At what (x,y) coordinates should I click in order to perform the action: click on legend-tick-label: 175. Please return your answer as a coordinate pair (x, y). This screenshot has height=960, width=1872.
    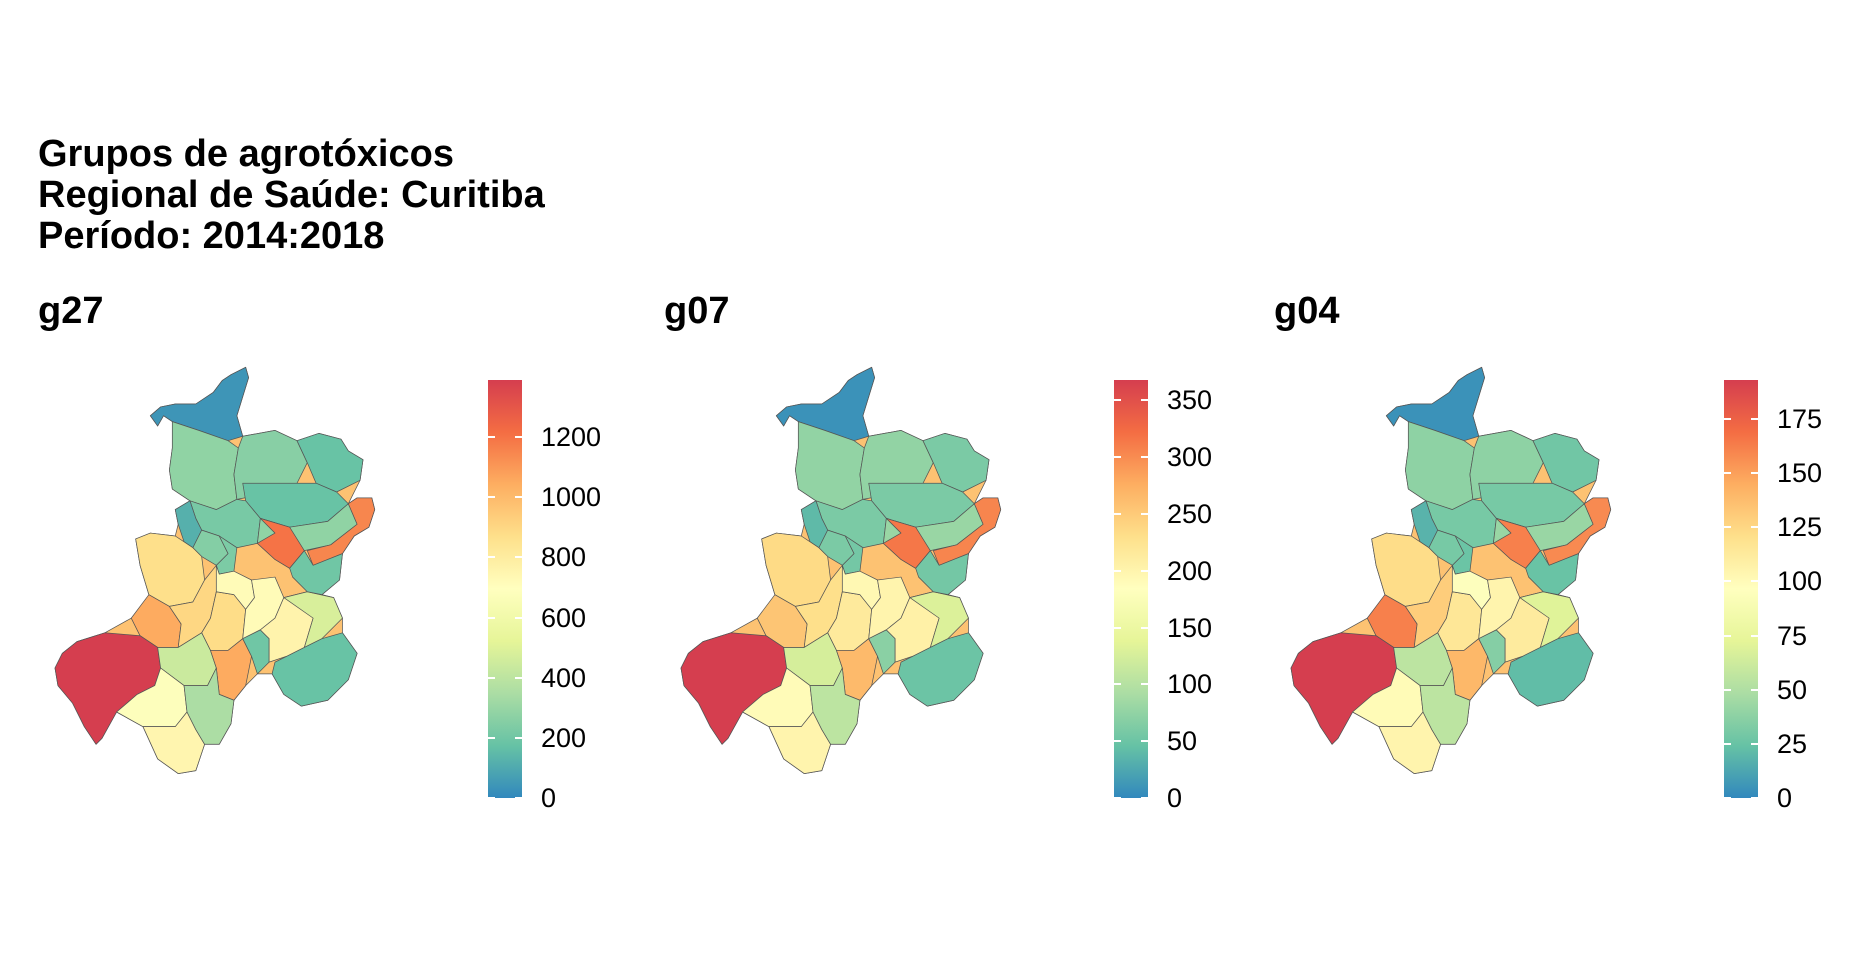
    Looking at the image, I should click on (1800, 418).